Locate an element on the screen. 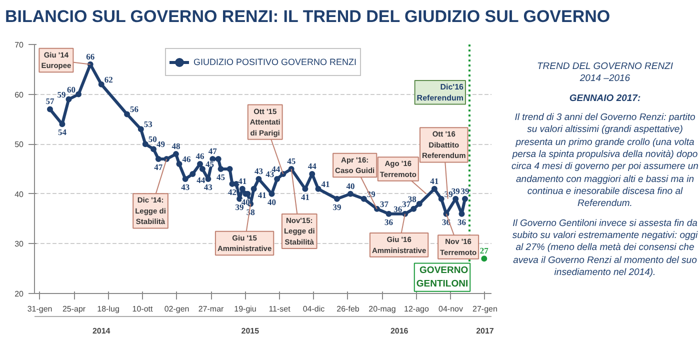 The image size is (700, 343). x2-tick-label: 2015 is located at coordinates (250, 331).